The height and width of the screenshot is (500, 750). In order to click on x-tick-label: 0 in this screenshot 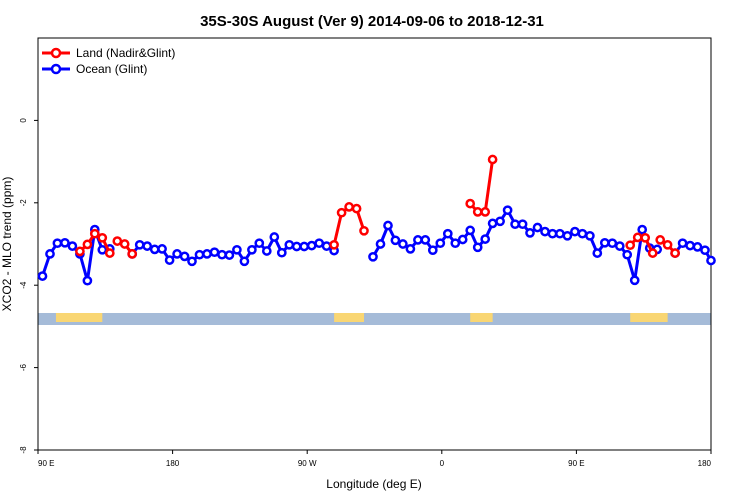, I will do `click(442, 463)`.